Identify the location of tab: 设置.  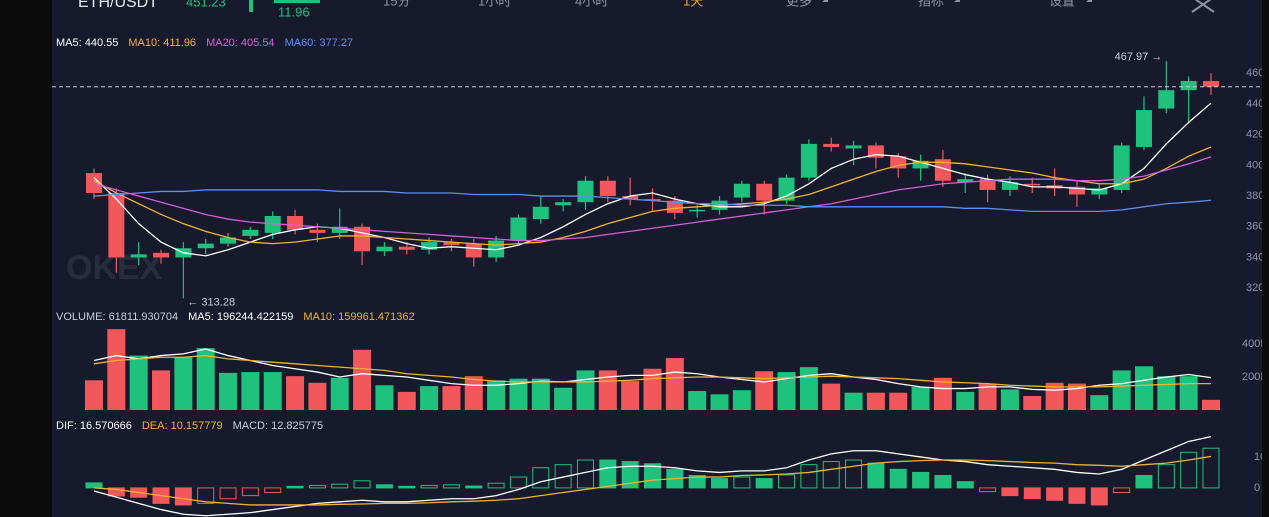
(1062, 4).